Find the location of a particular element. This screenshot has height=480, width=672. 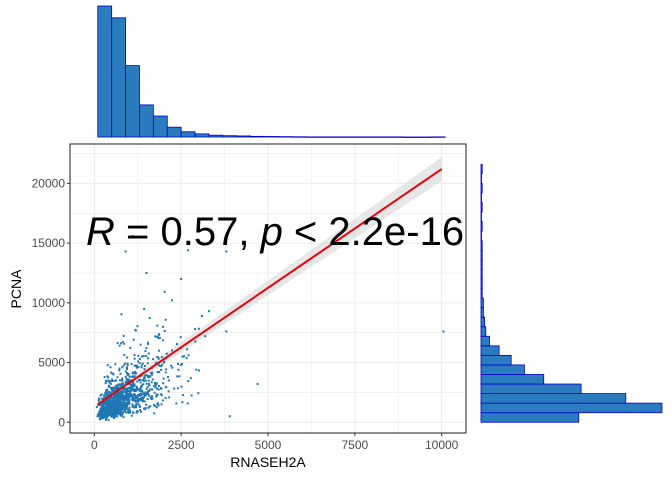

y-tick-label: 10000 is located at coordinates (49, 303).